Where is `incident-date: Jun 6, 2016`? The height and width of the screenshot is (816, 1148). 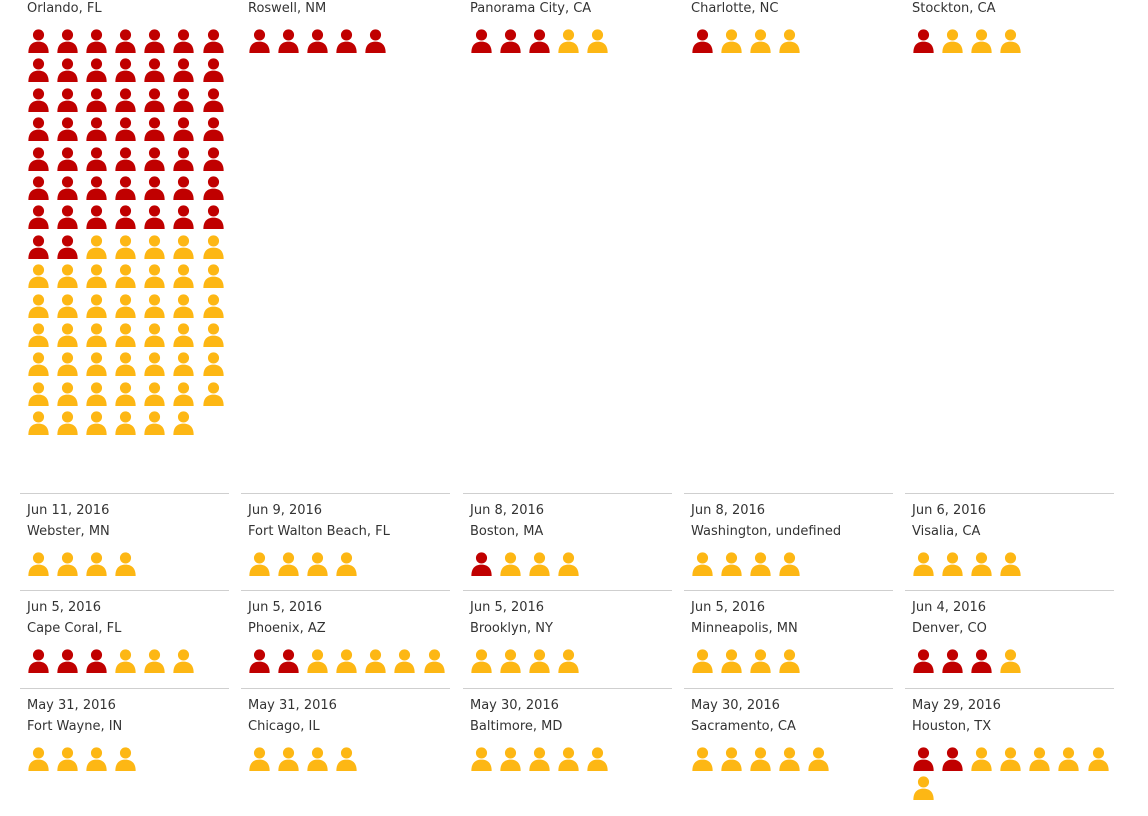
incident-date: Jun 6, 2016 is located at coordinates (949, 510).